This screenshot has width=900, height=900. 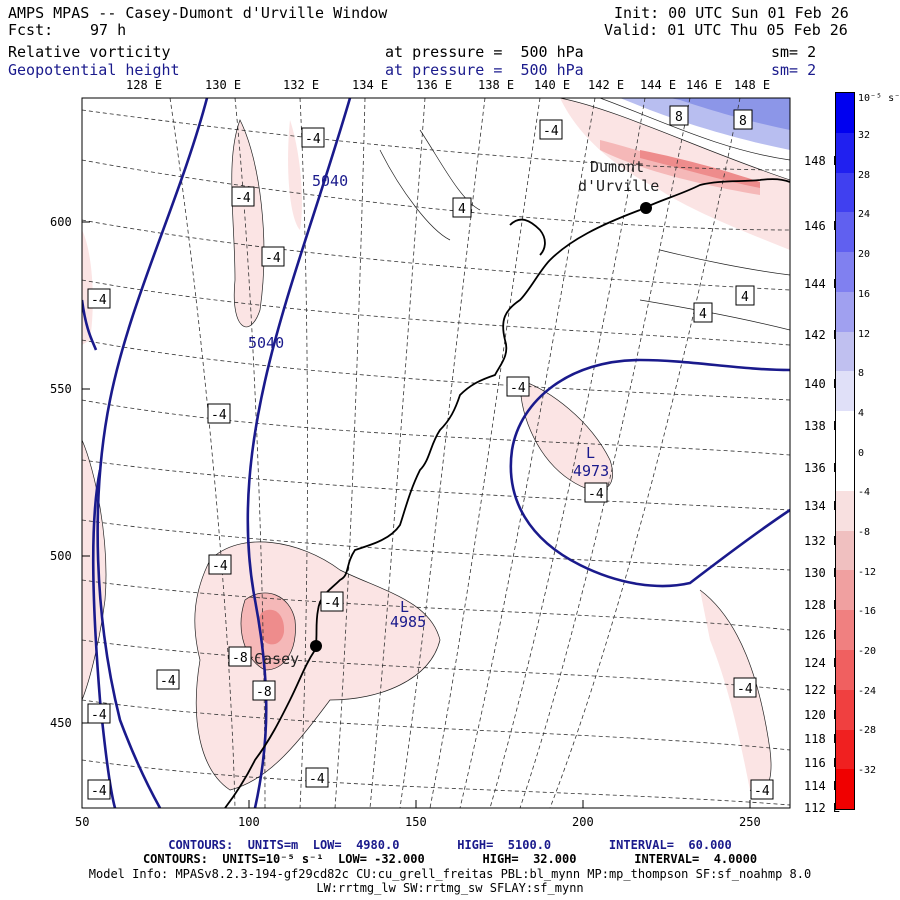 I want to click on station-dot-dumont, so click(x=646, y=208).